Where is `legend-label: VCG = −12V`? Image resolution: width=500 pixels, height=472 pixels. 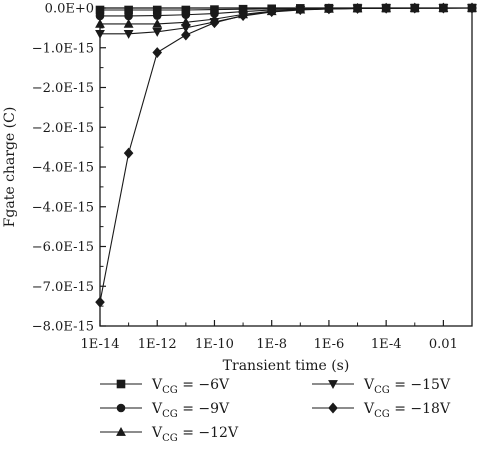
legend-label: VCG = −12V is located at coordinates (195, 434).